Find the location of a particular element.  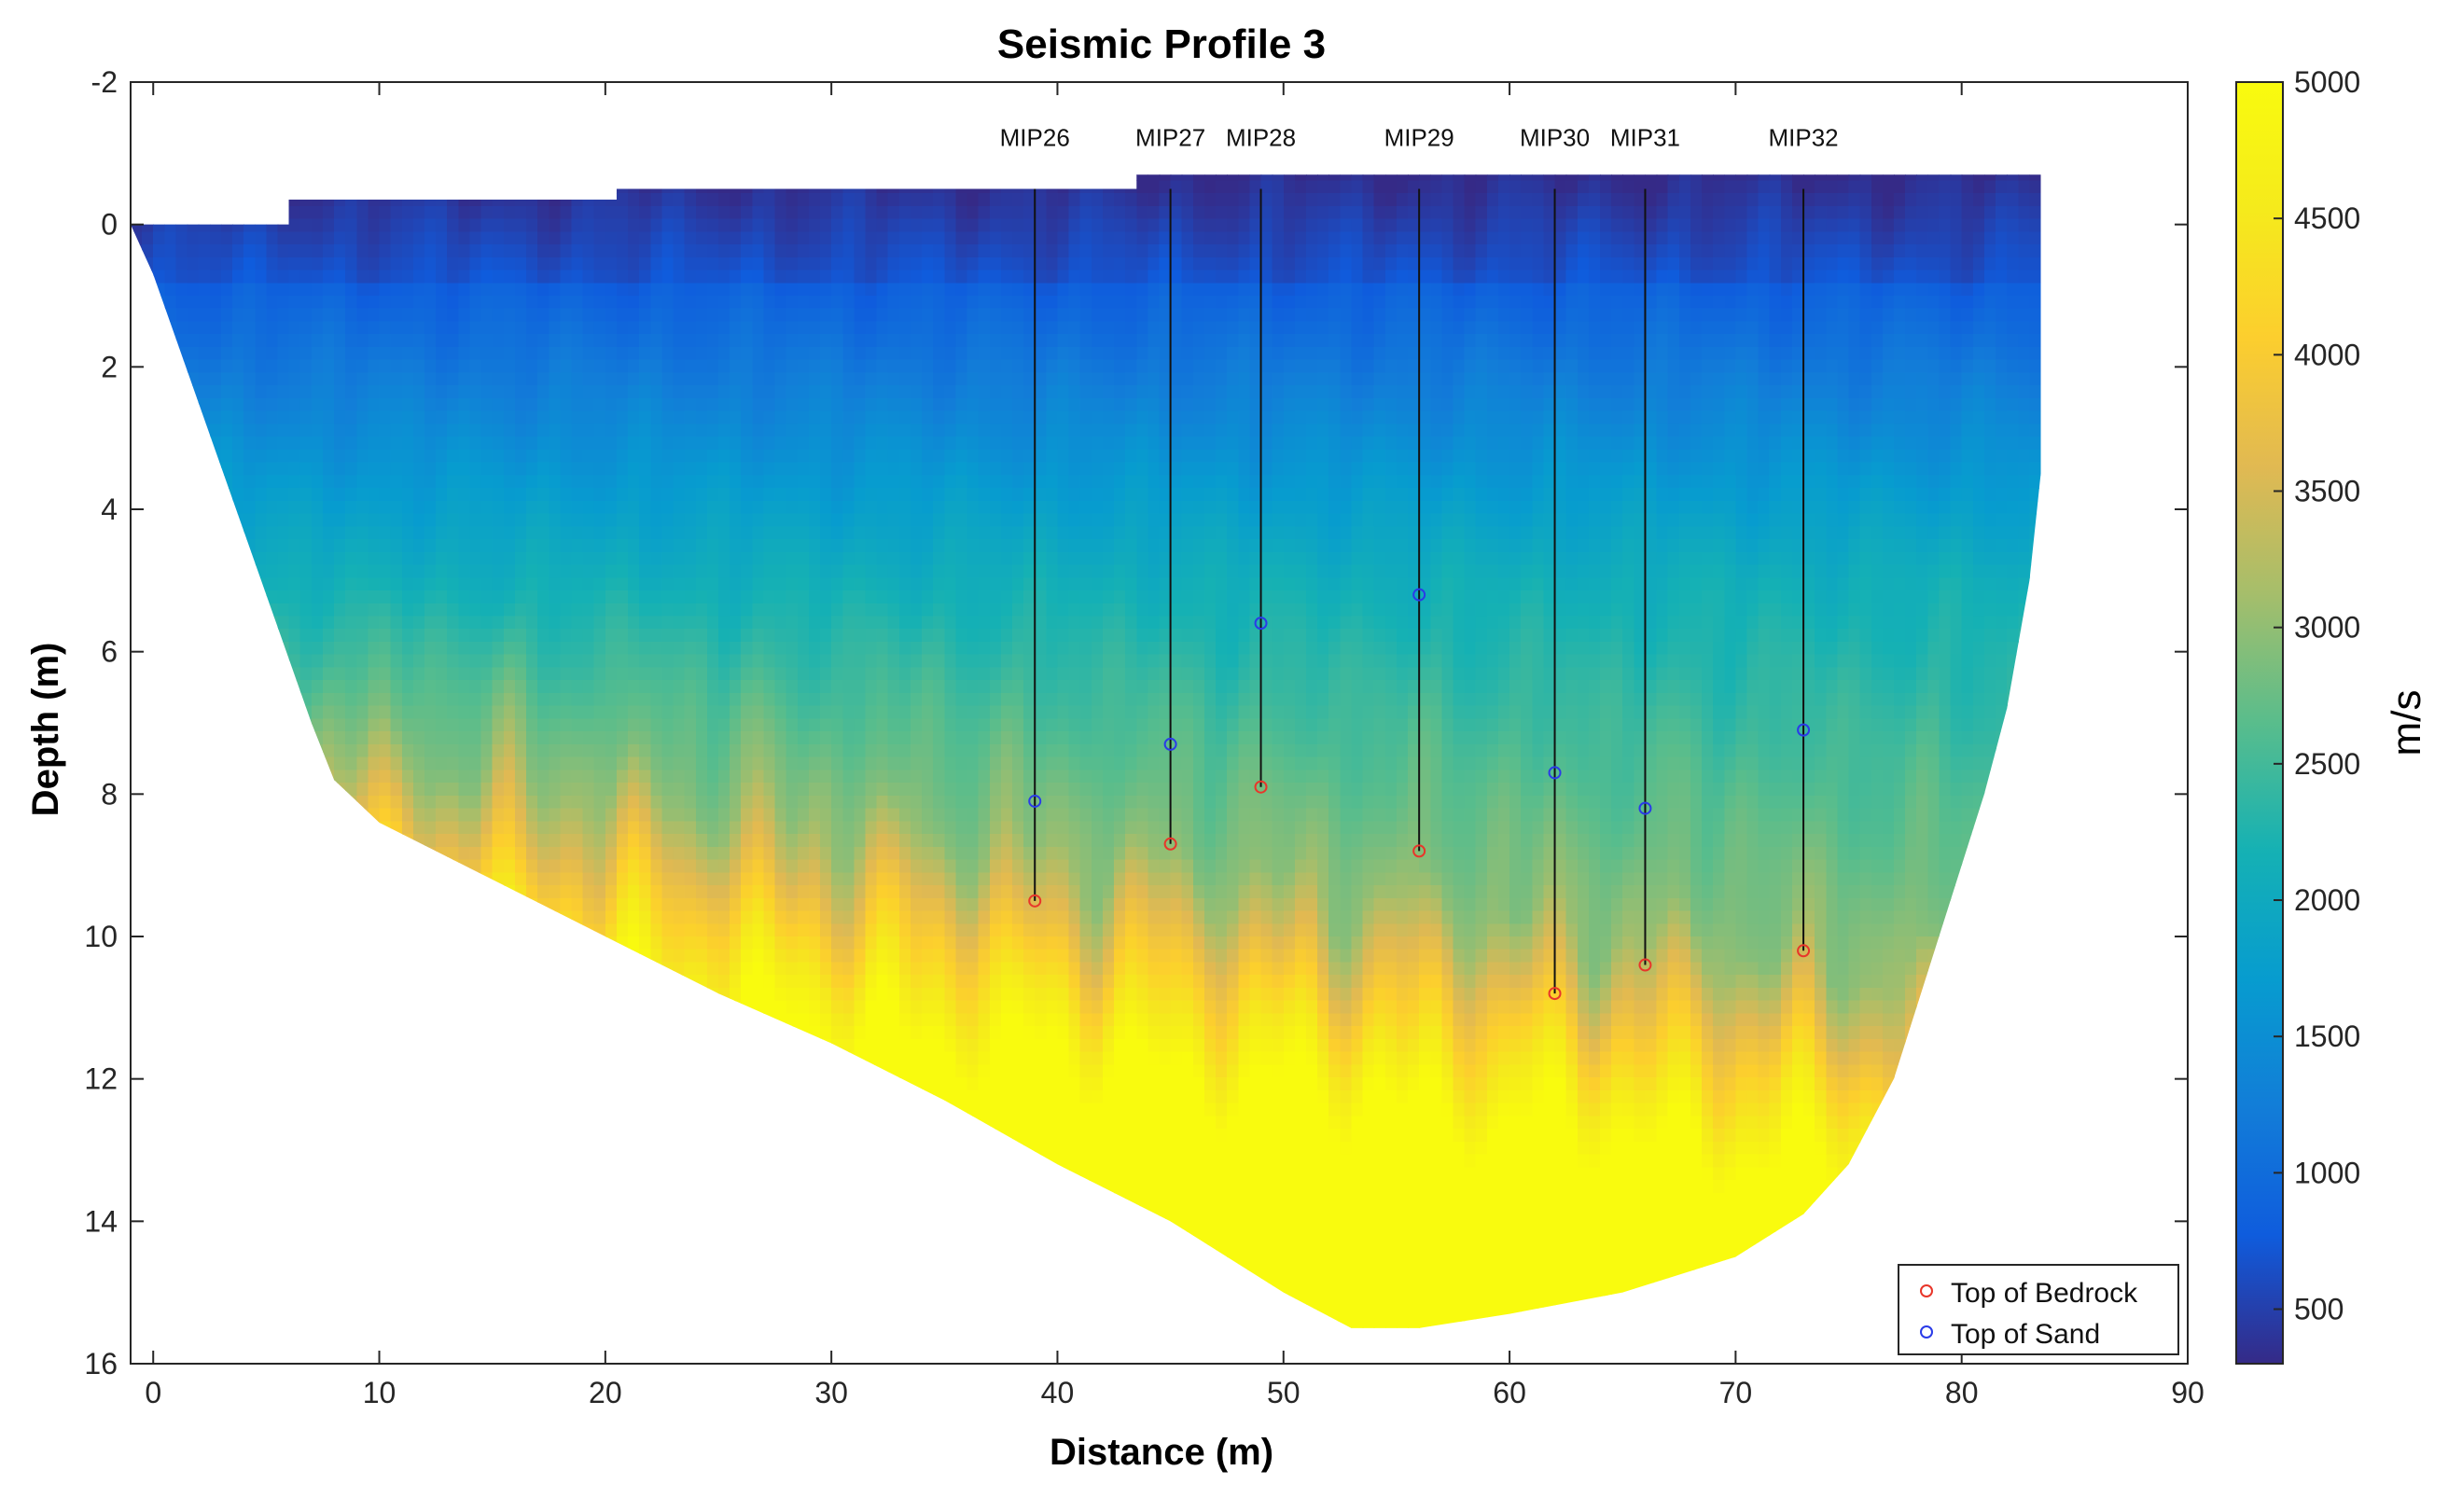

legend-entry: Top of Bedrock is located at coordinates (2029, 1293).